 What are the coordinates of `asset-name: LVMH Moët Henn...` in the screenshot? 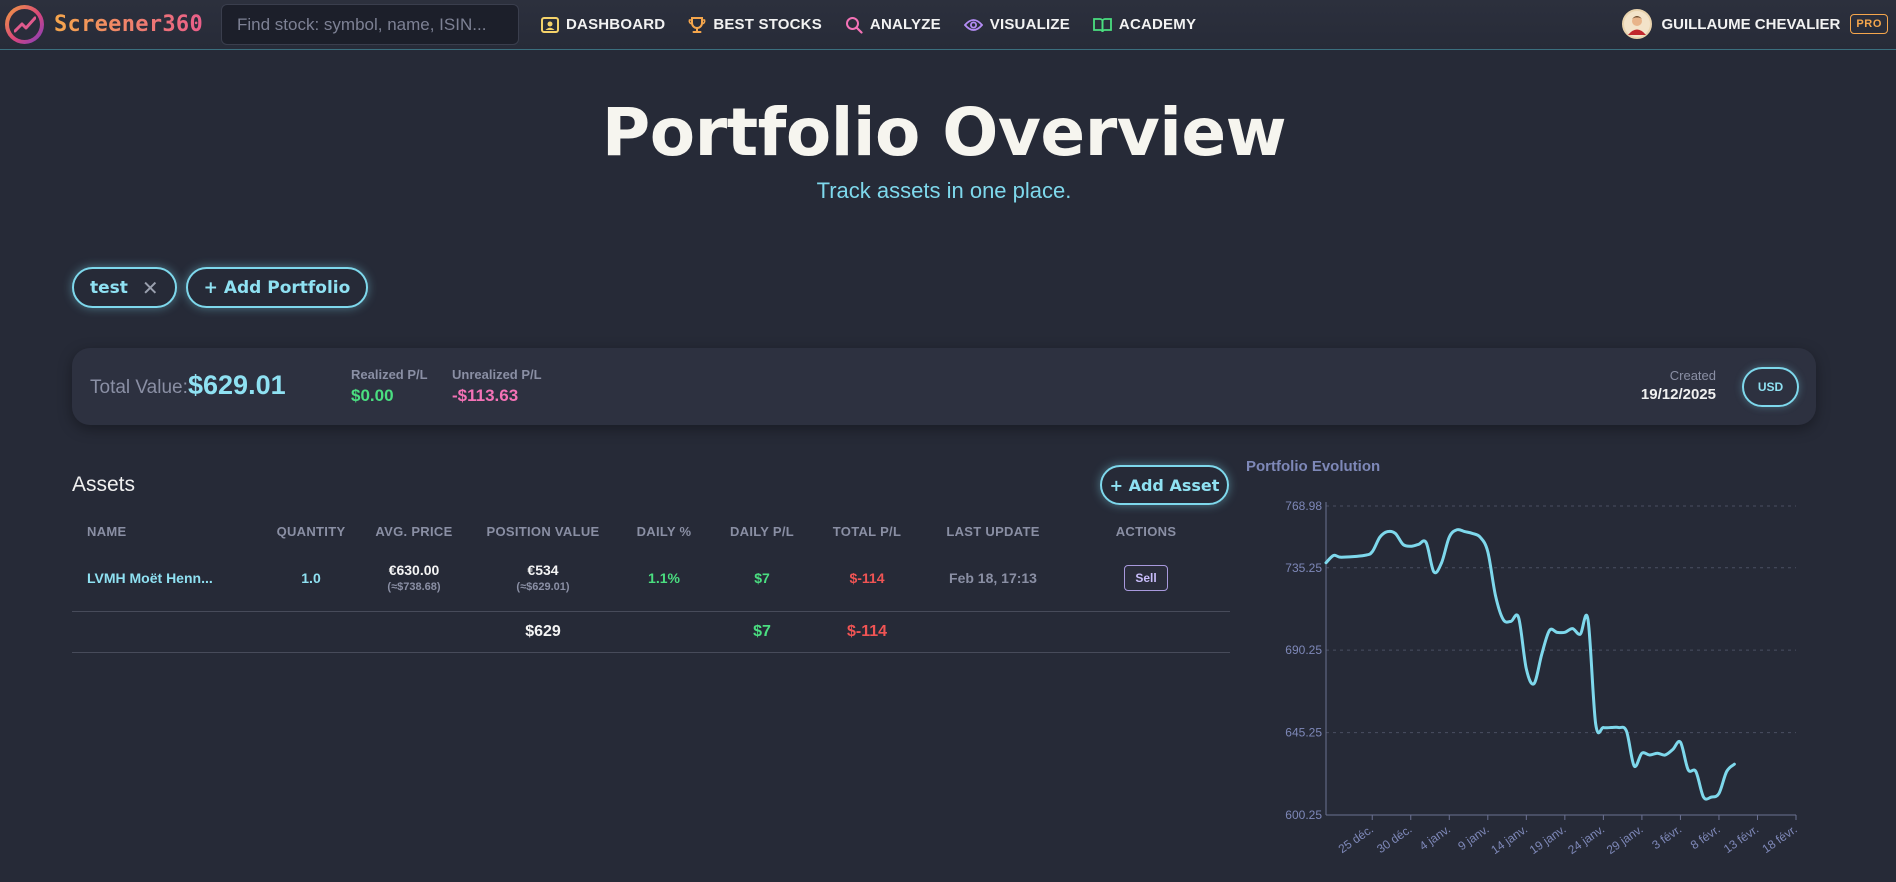 It's located at (169, 578).